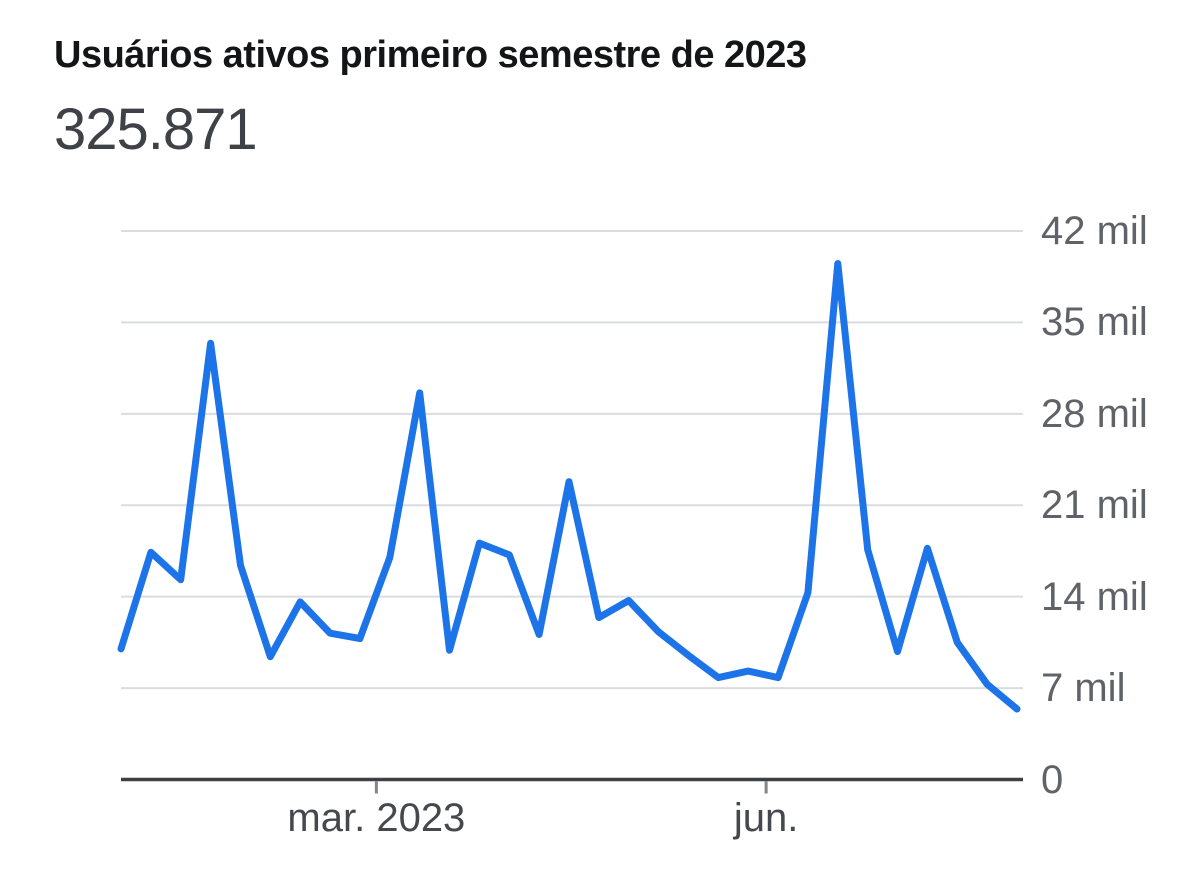 The width and height of the screenshot is (1200, 887). I want to click on y-axis-label: 42 mil, so click(1094, 231).